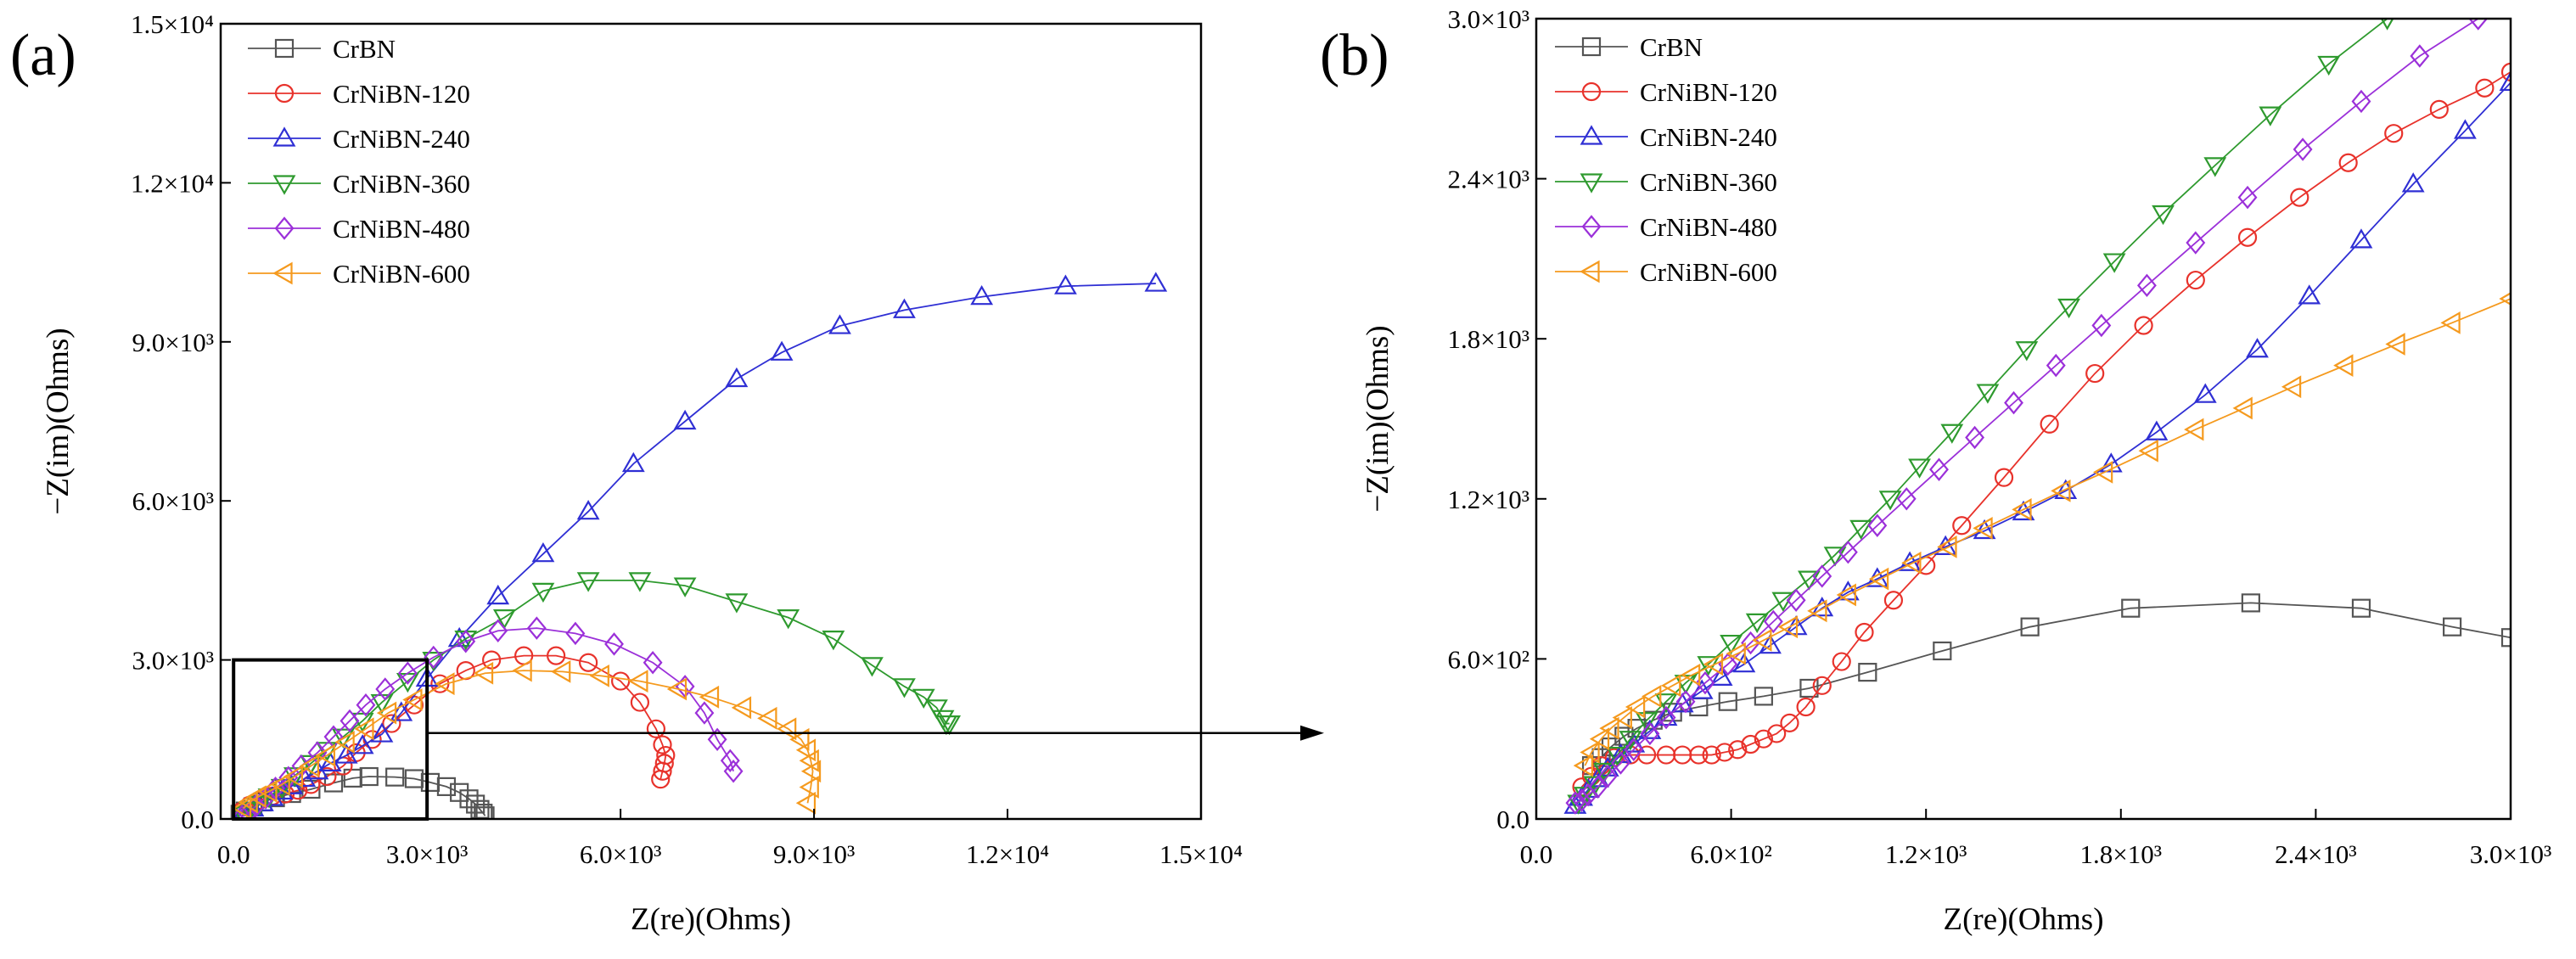  I want to click on y-tick-label: 6.0×10², so click(1488, 659).